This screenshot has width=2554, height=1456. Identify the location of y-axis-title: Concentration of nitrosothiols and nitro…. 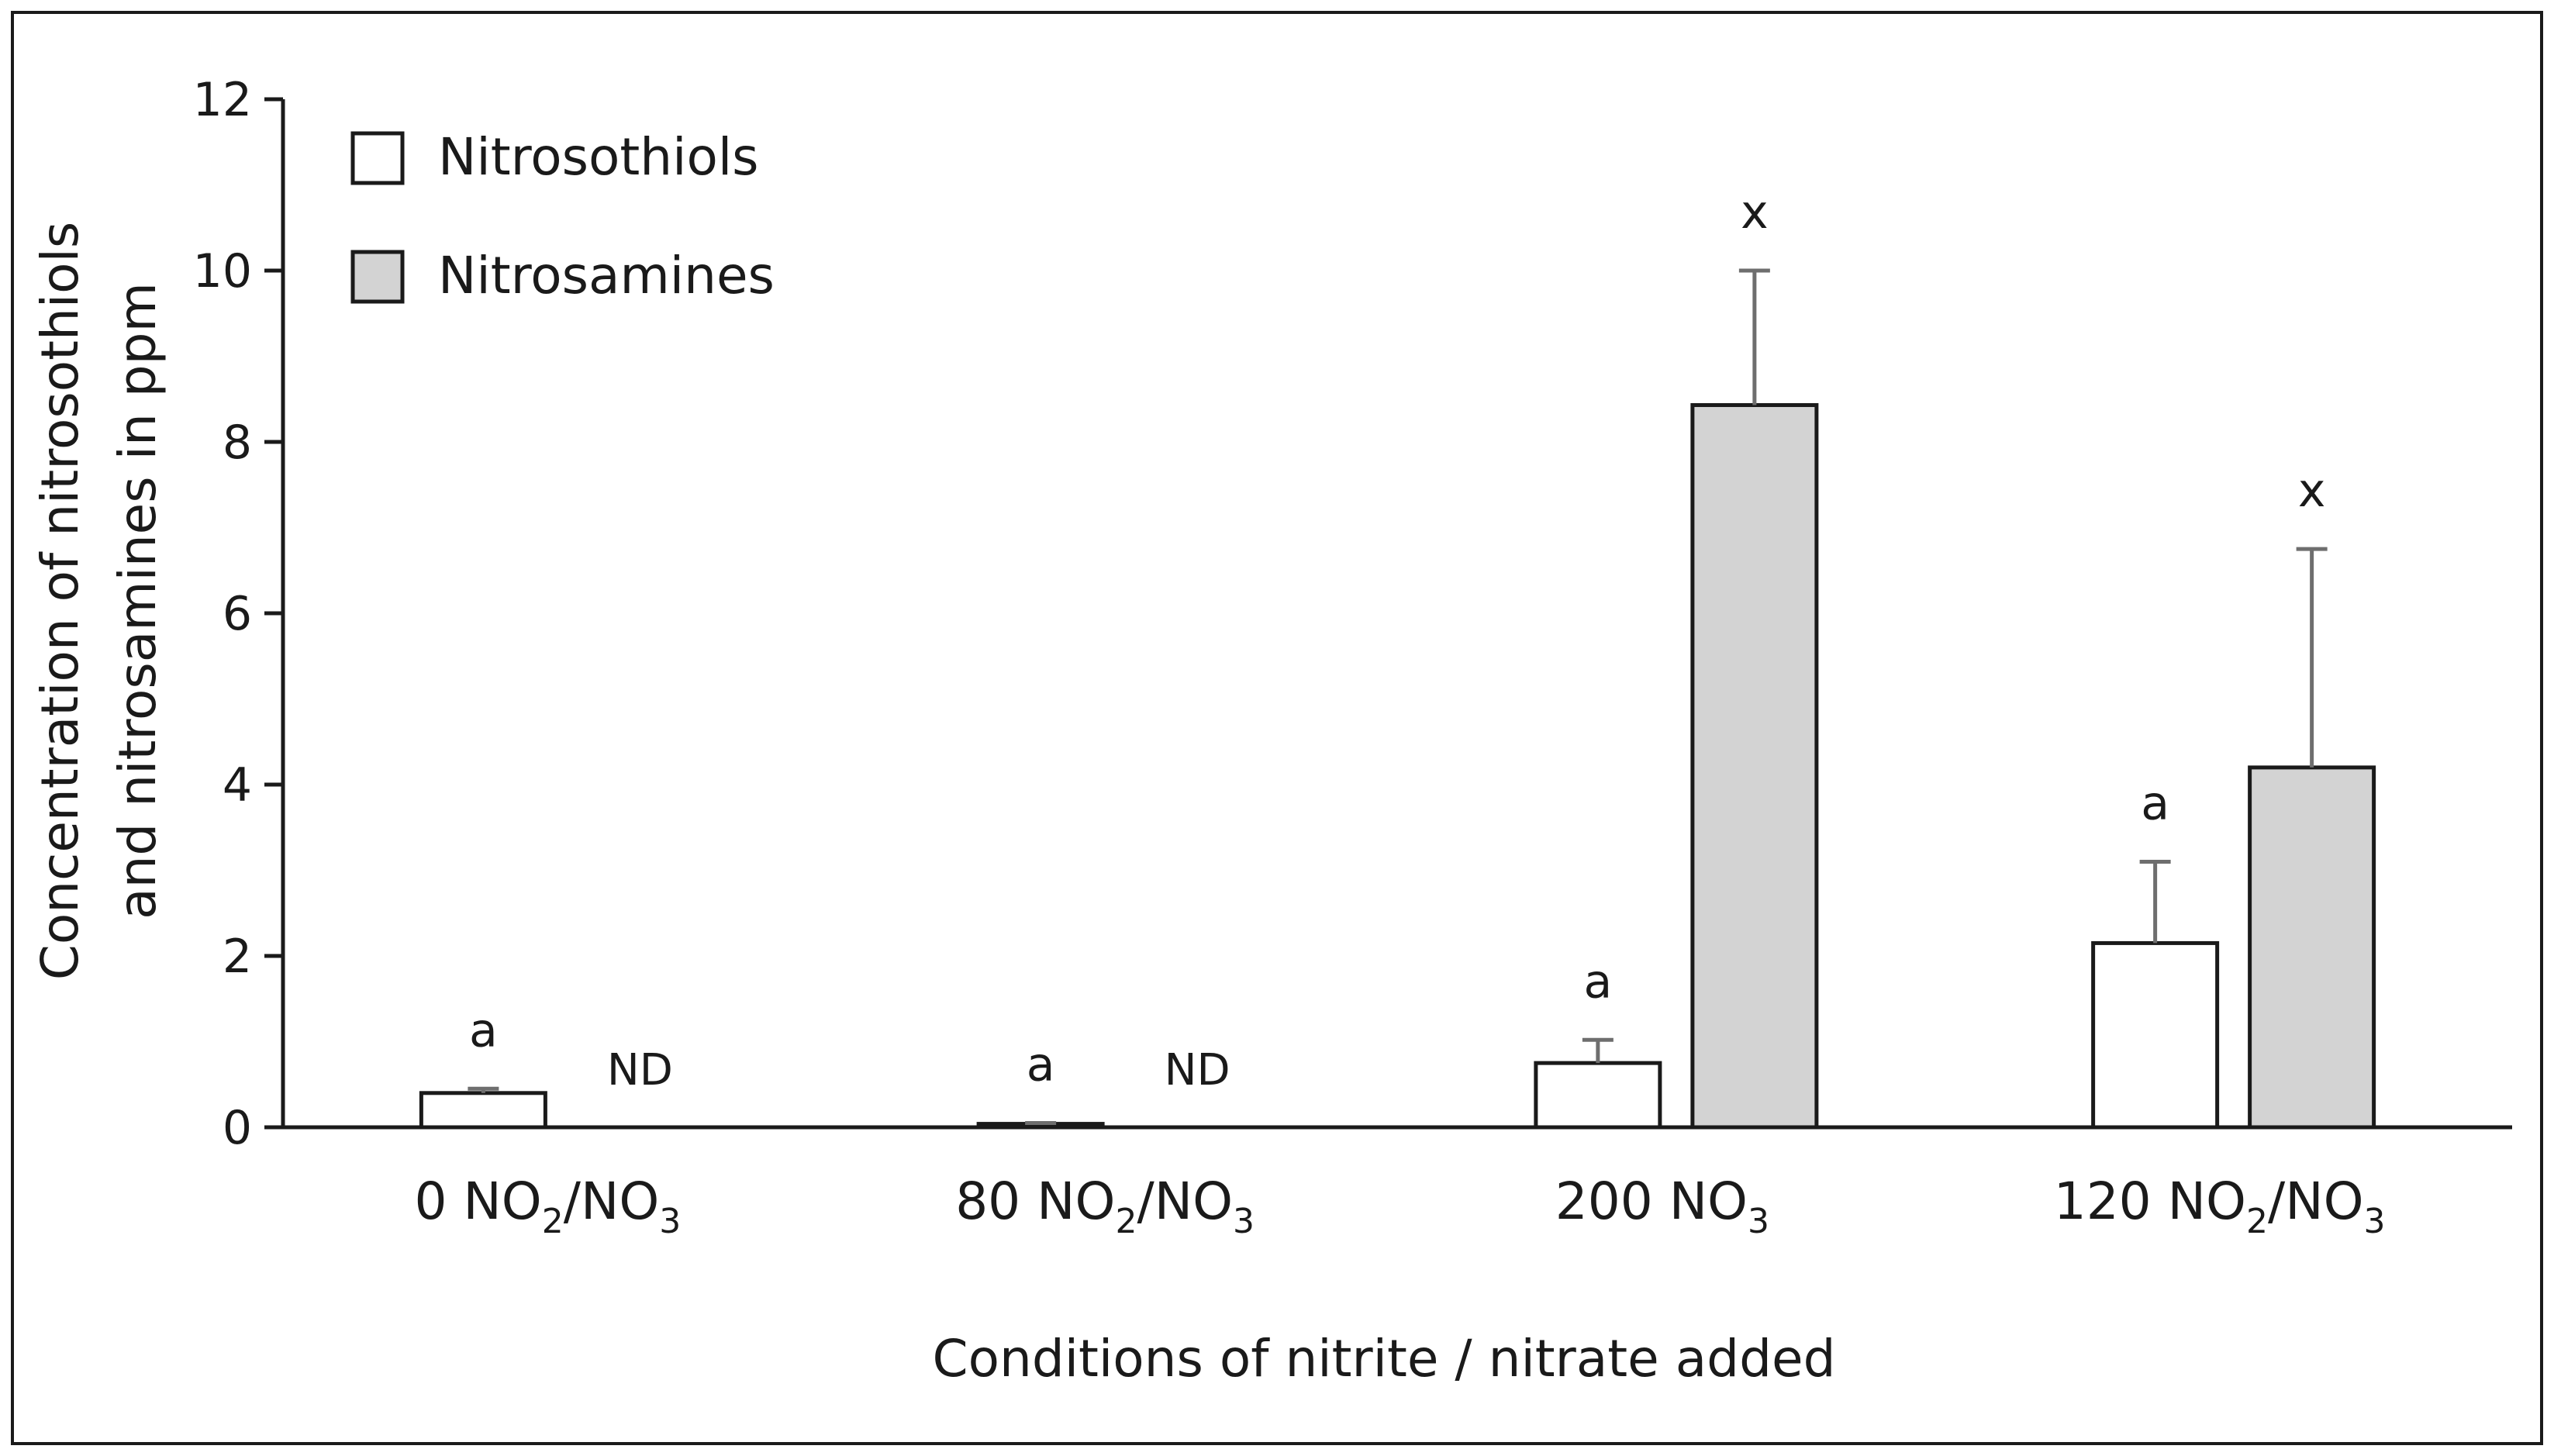
(99, 601).